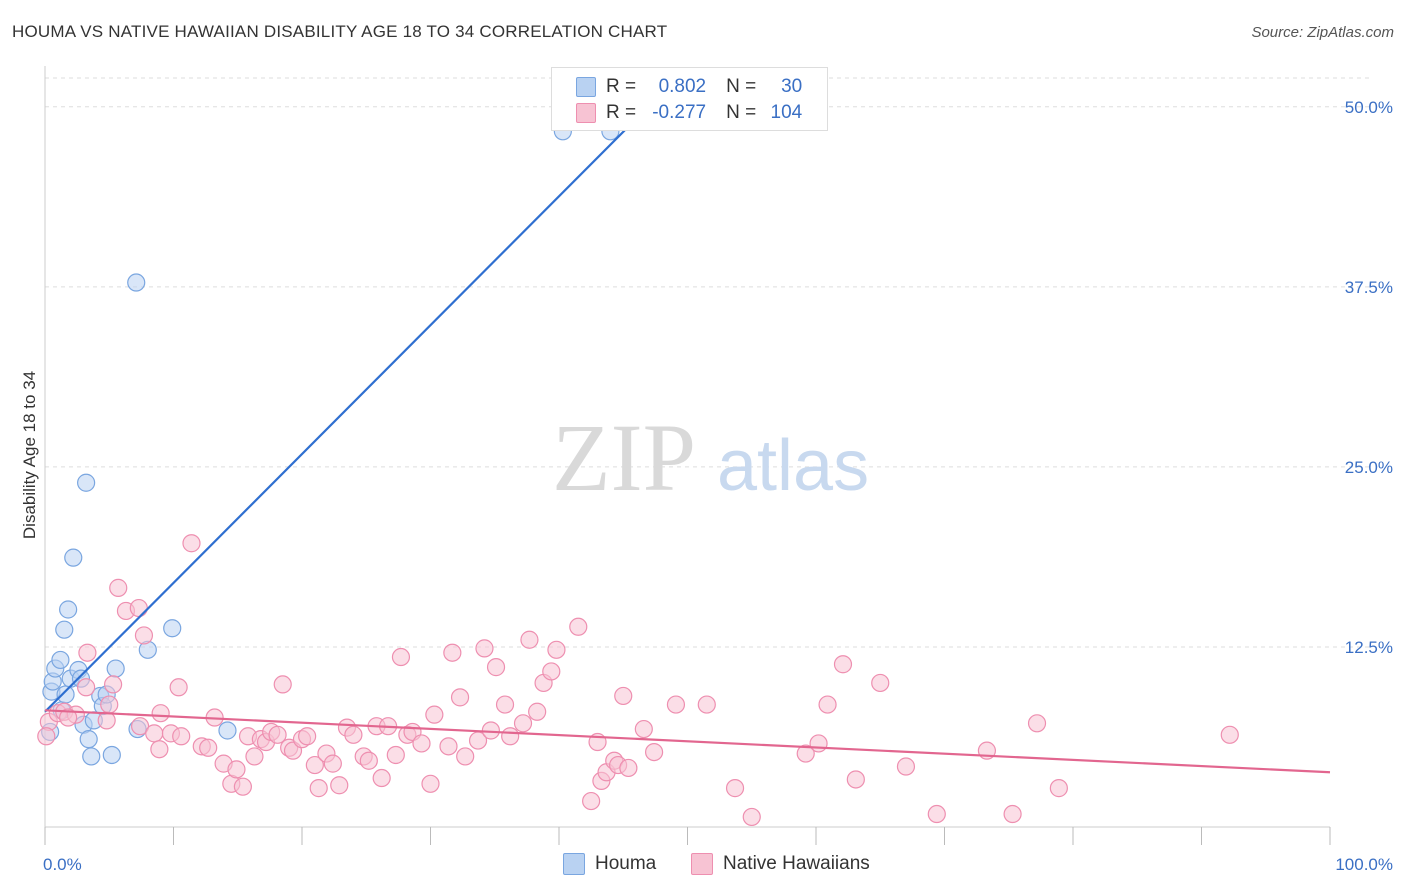 The height and width of the screenshot is (892, 1406). Describe the element at coordinates (796, 863) in the screenshot. I see `bottom-legend-label-hawaiian: Native Hawaiians` at that location.